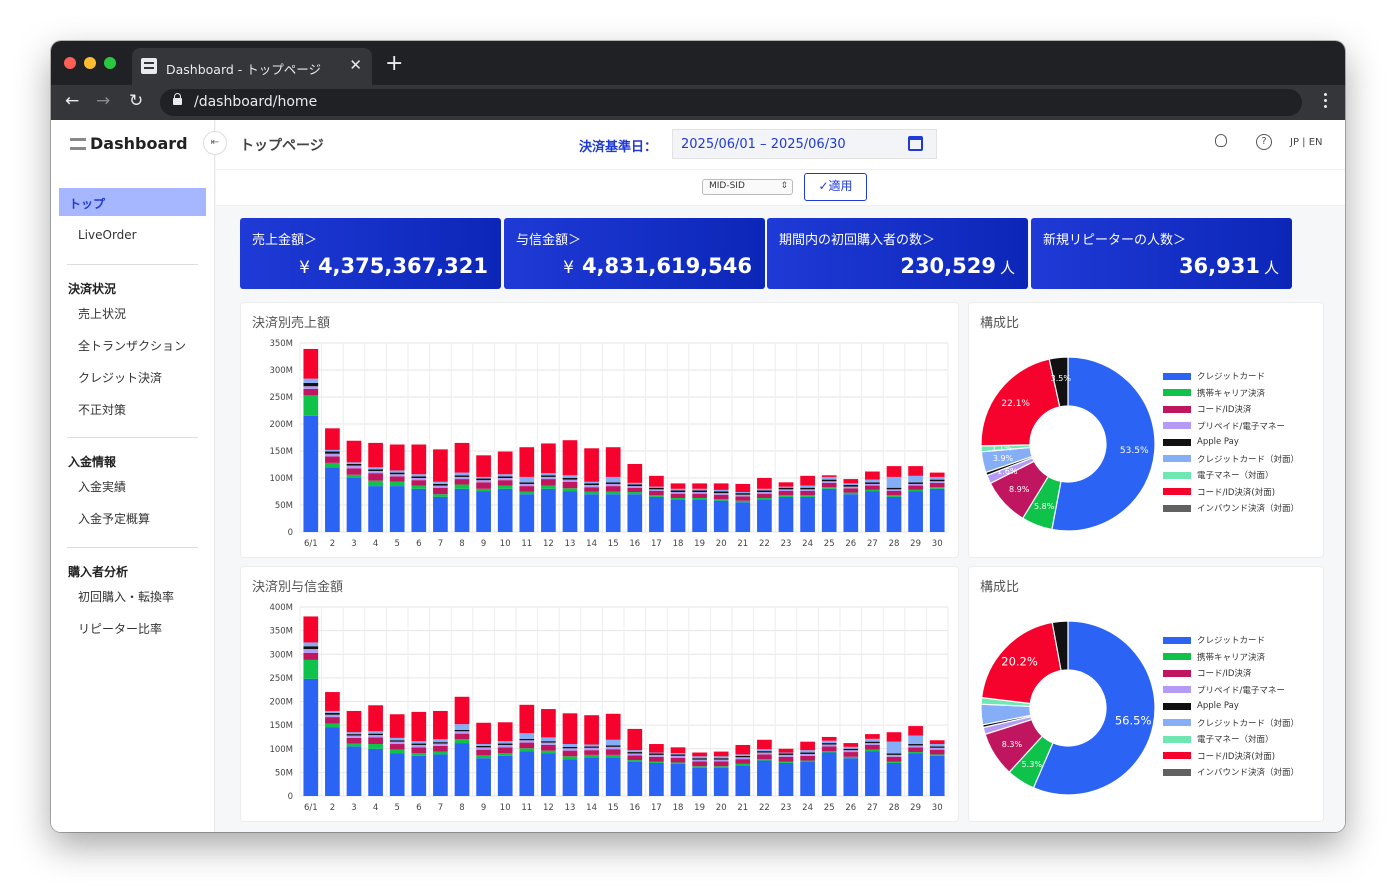 The height and width of the screenshot is (894, 1396). What do you see at coordinates (804, 144) in the screenshot?
I see `date-range-picker: 2025/06/01 – 2025/06/30` at bounding box center [804, 144].